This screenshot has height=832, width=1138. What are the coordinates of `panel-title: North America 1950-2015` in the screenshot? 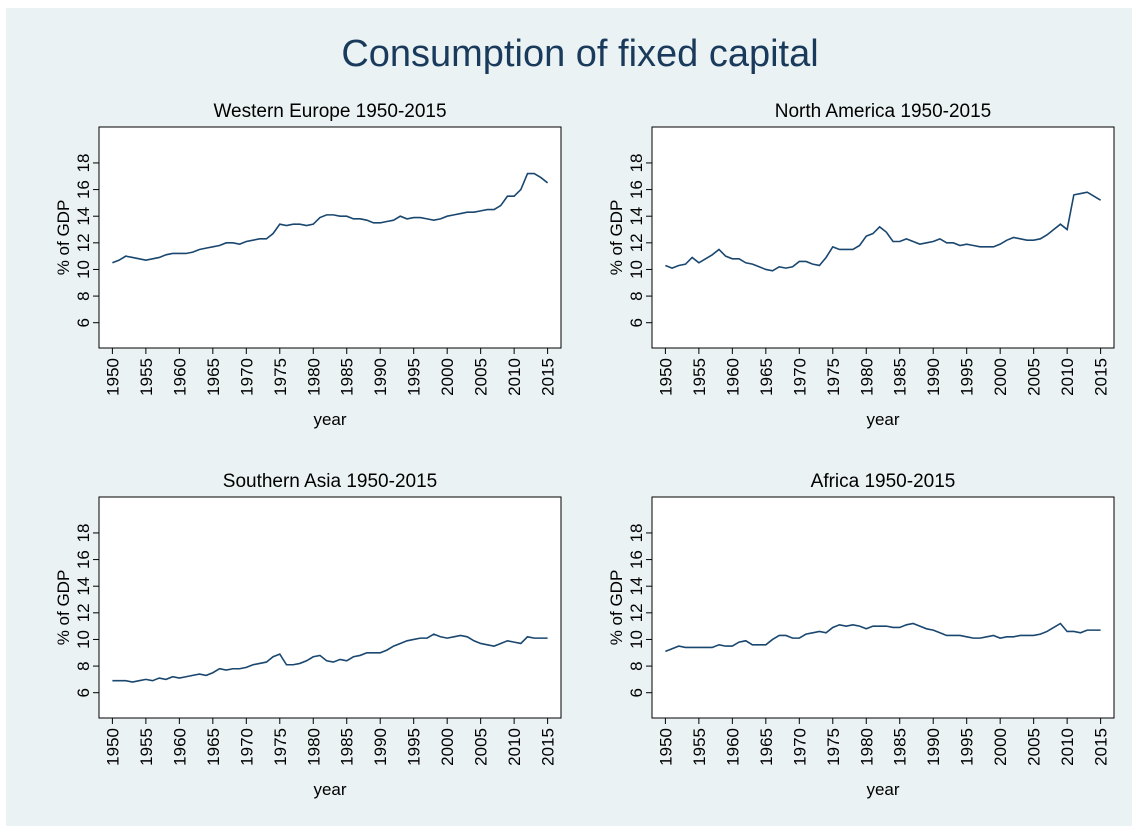 It's located at (883, 111).